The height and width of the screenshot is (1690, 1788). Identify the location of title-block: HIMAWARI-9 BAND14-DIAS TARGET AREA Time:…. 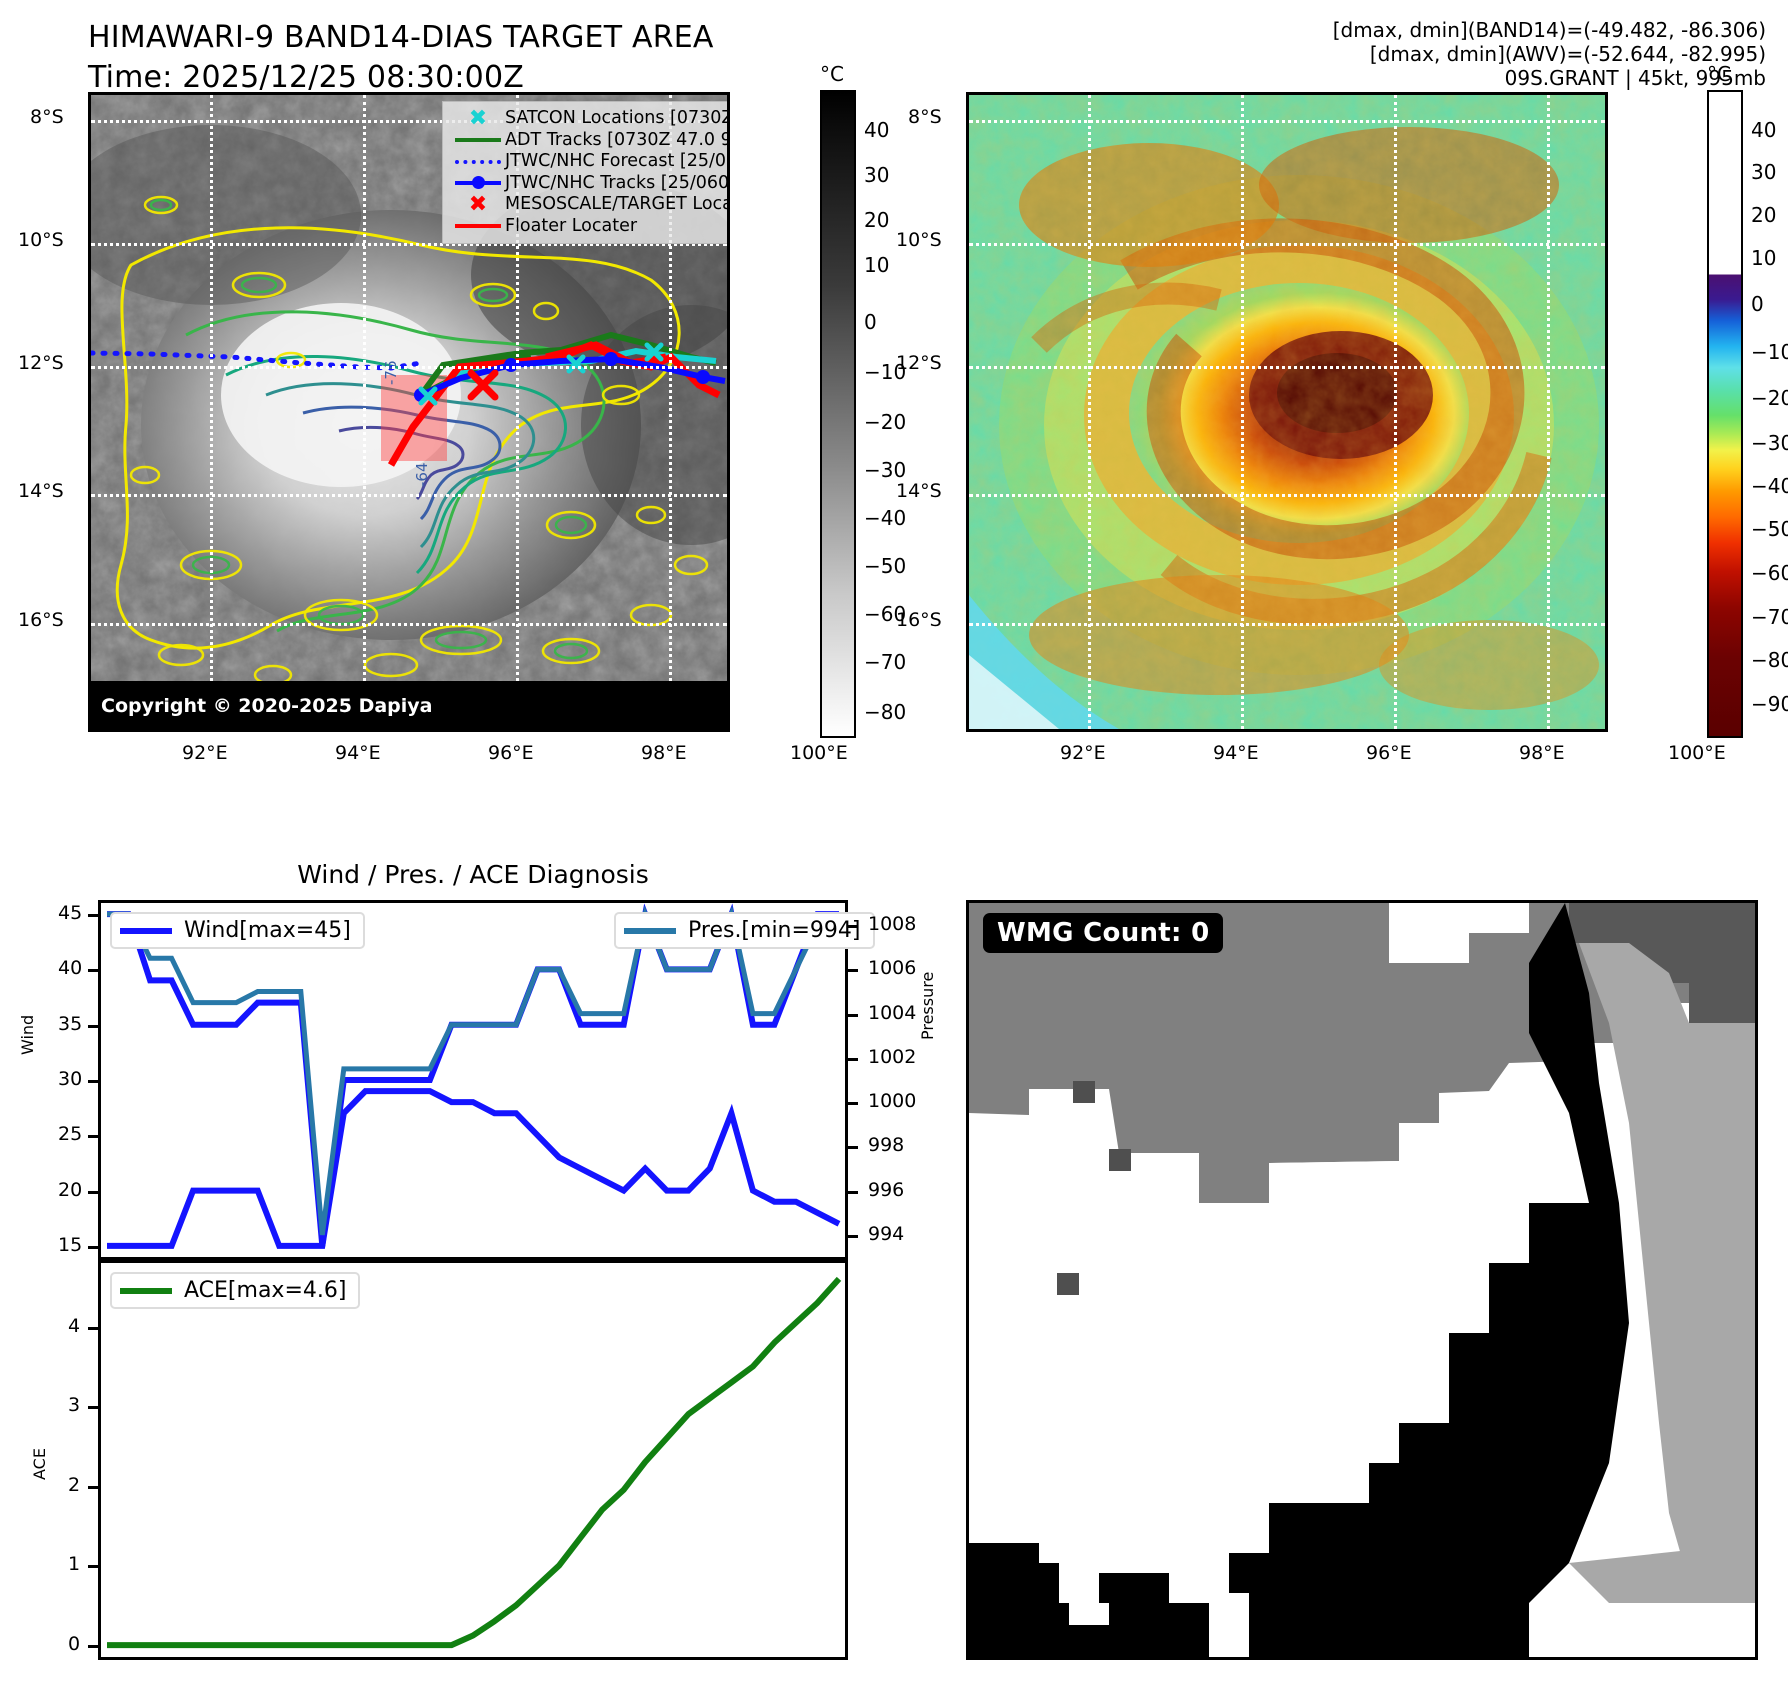
(498, 58).